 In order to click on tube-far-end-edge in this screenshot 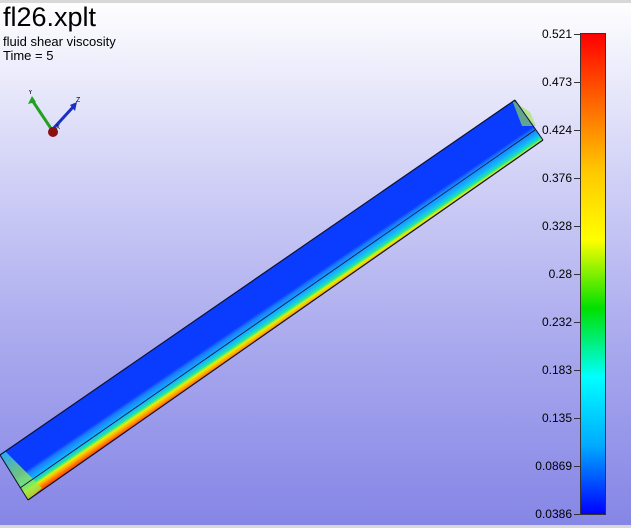, I will do `click(529, 120)`.